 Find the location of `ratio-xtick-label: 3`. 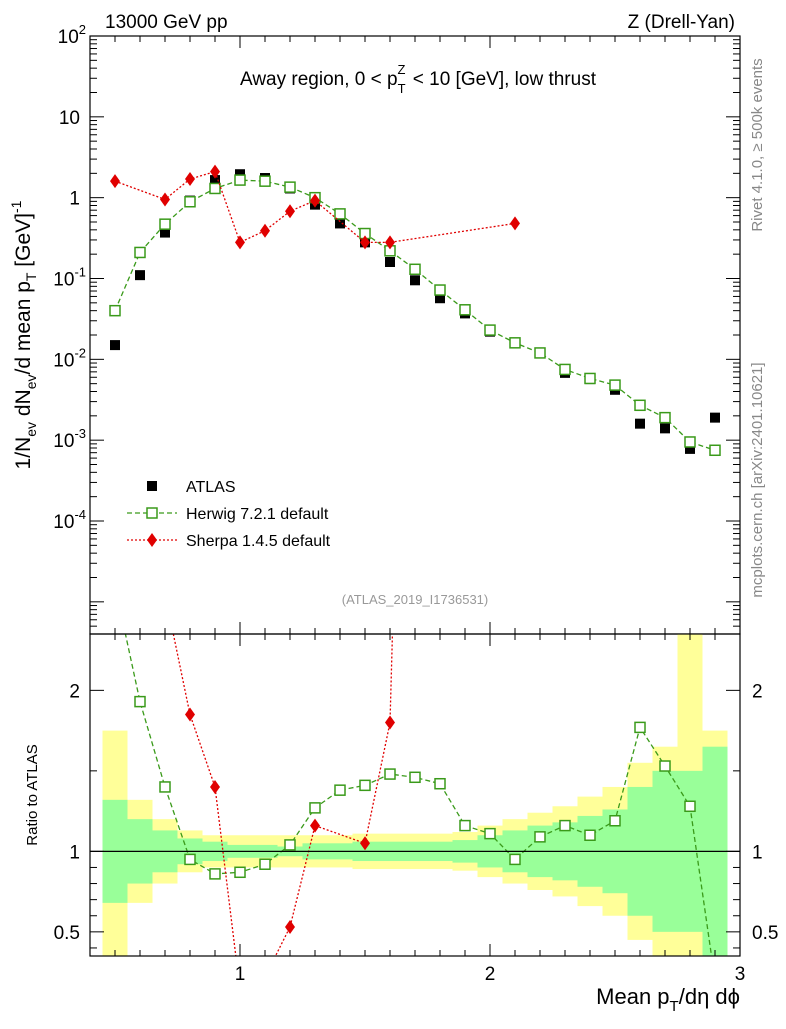

ratio-xtick-label: 3 is located at coordinates (740, 974).